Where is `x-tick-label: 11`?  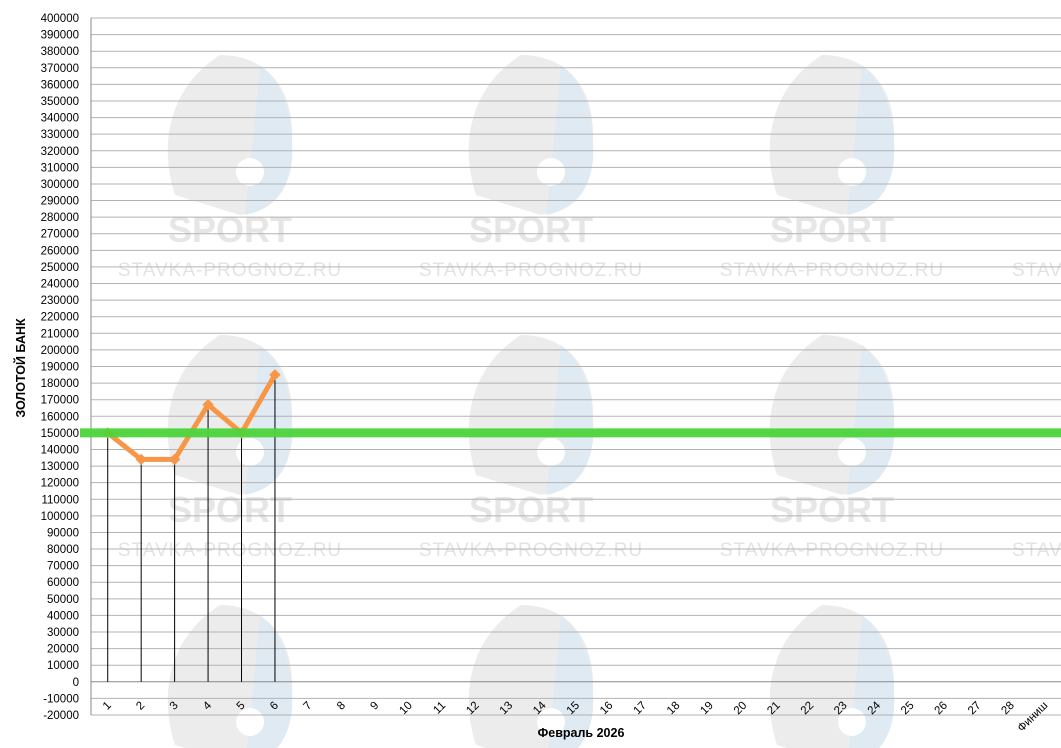
x-tick-label: 11 is located at coordinates (439, 708).